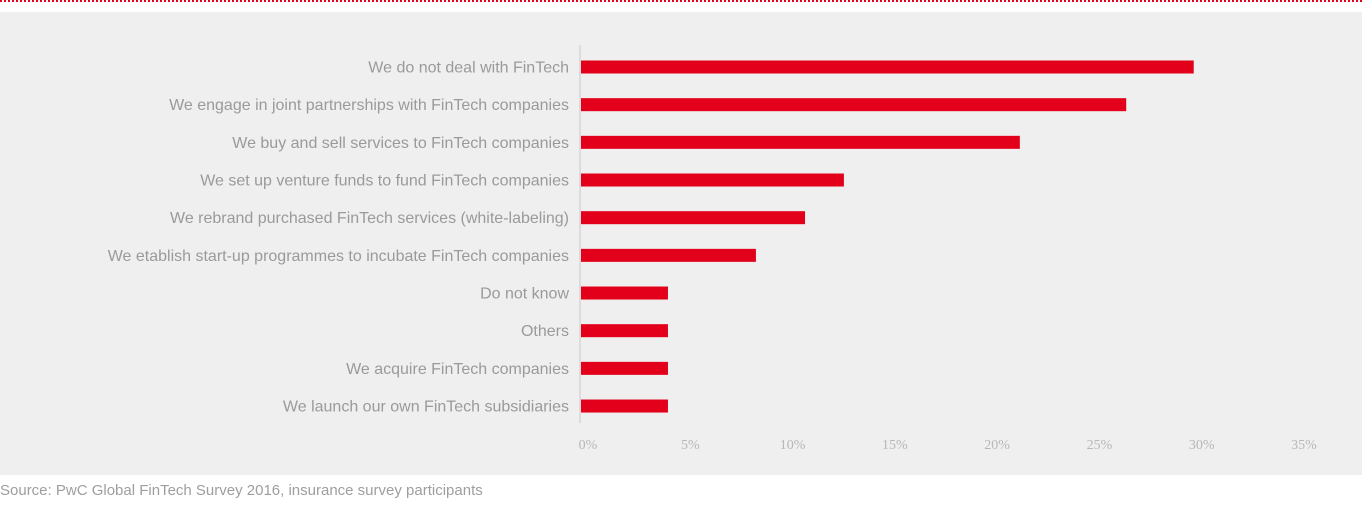  Describe the element at coordinates (997, 445) in the screenshot. I see `x-tick-label: 20%` at that location.